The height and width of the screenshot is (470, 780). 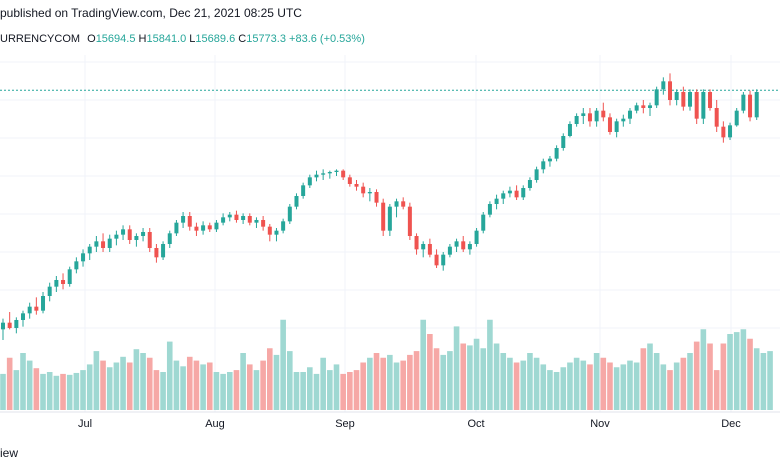 What do you see at coordinates (266, 39) in the screenshot?
I see `close-value: 15773.3` at bounding box center [266, 39].